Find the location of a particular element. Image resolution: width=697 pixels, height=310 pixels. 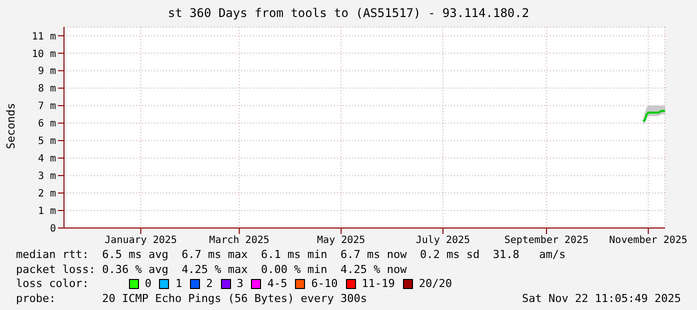

y-tick-label: 11 m is located at coordinates (44, 36).